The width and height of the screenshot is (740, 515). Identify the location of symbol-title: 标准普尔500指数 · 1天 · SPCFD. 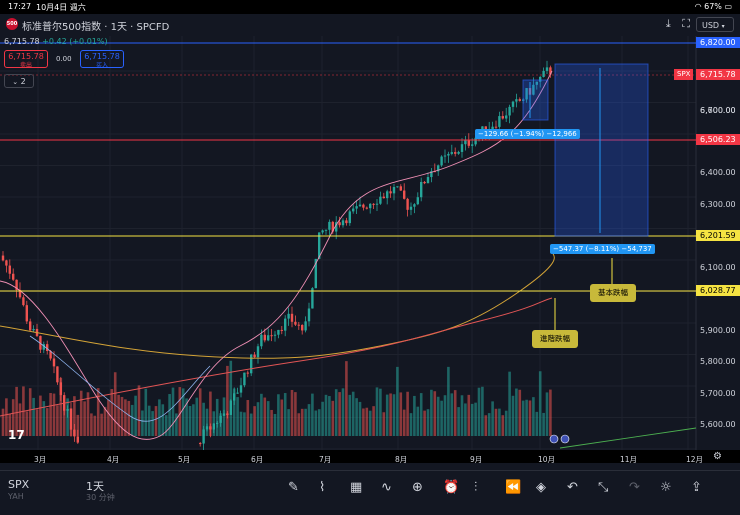
(96, 27).